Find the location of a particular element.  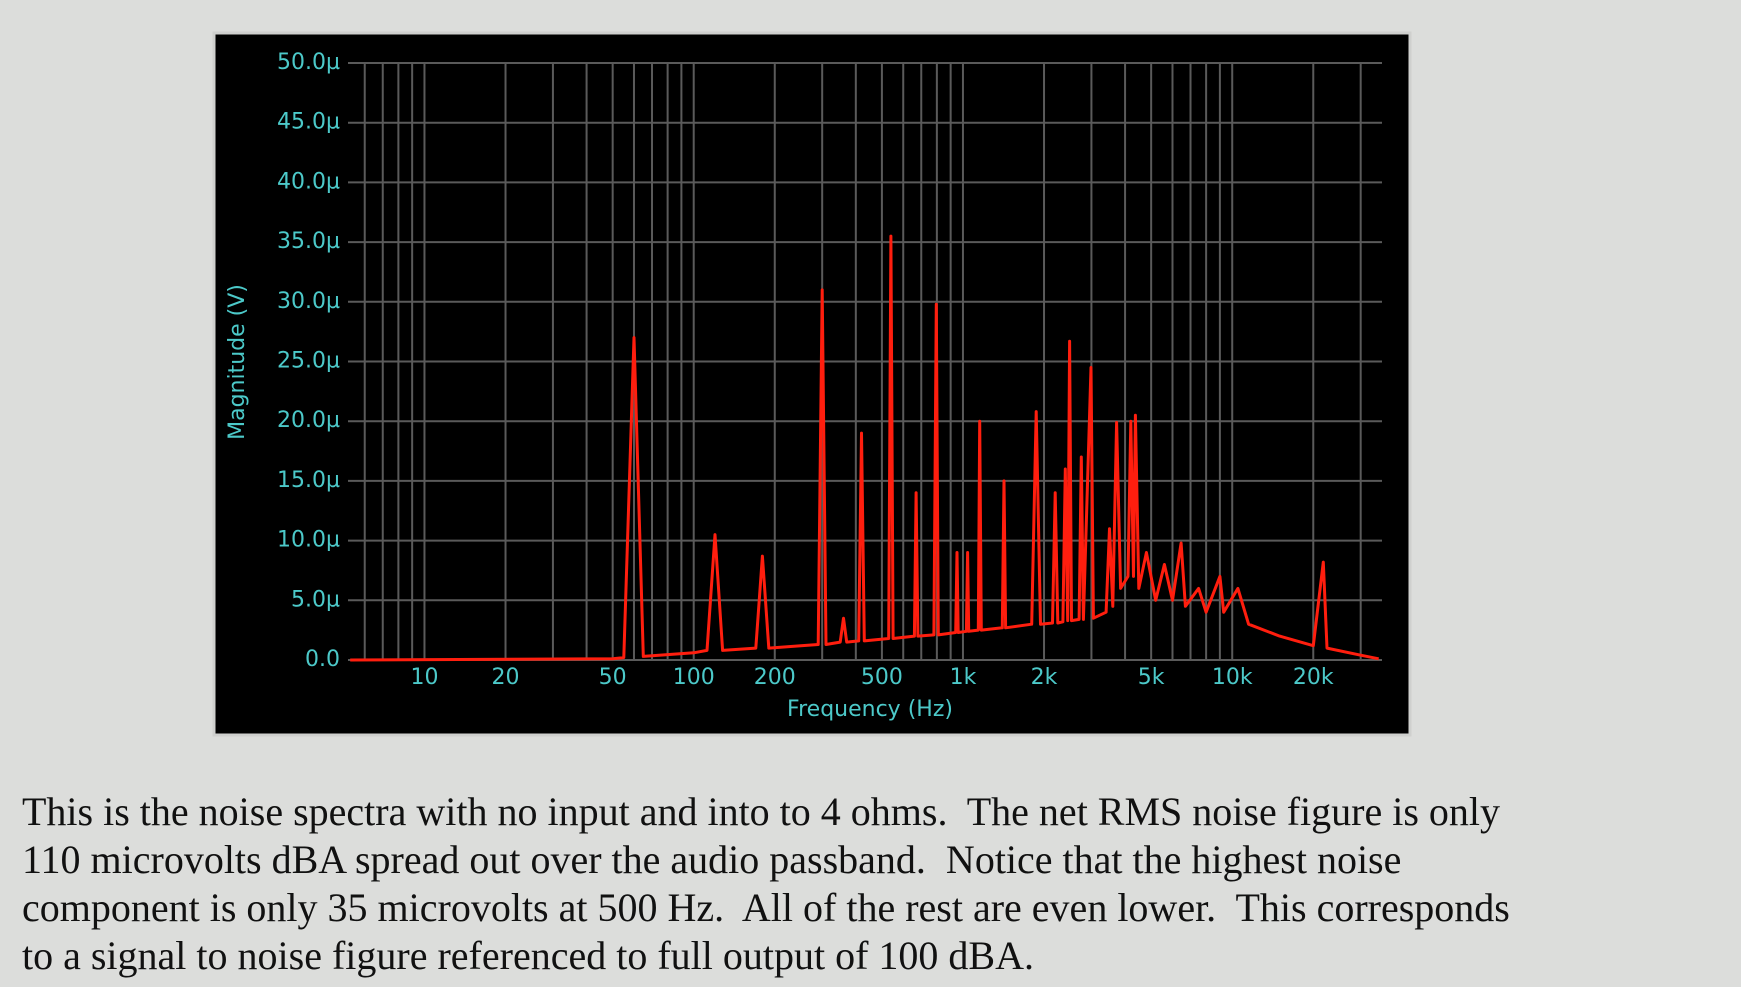

y-tick-label: 15.0µ is located at coordinates (308, 480).